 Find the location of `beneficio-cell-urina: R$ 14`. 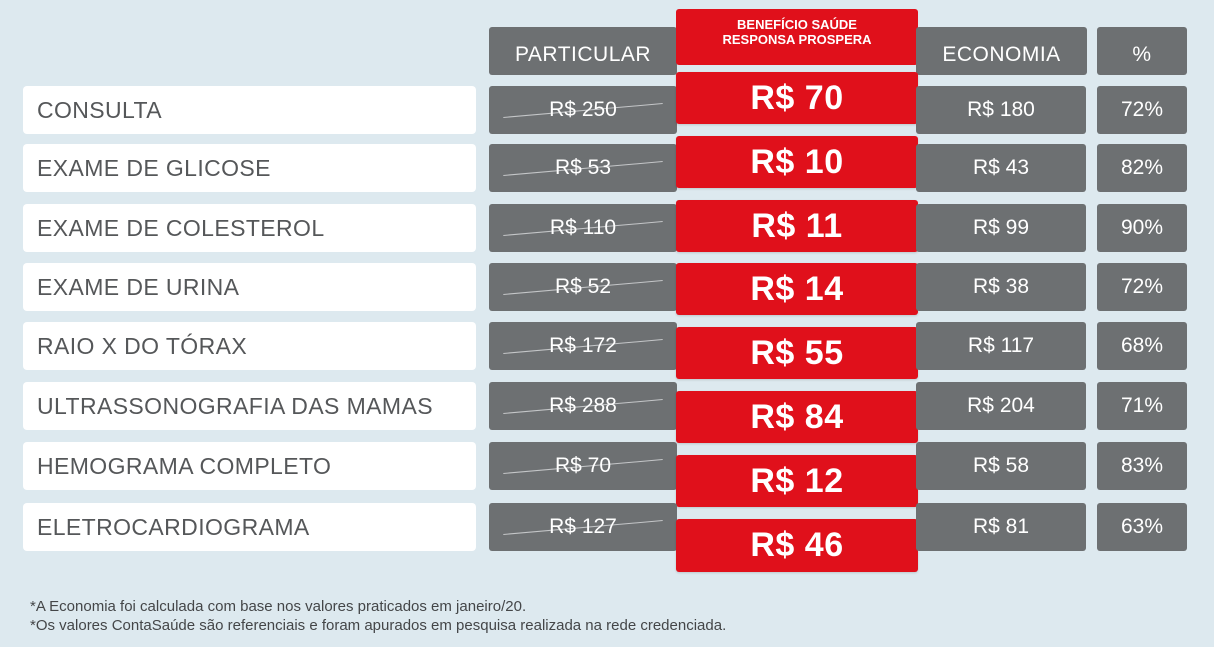

beneficio-cell-urina: R$ 14 is located at coordinates (797, 289).